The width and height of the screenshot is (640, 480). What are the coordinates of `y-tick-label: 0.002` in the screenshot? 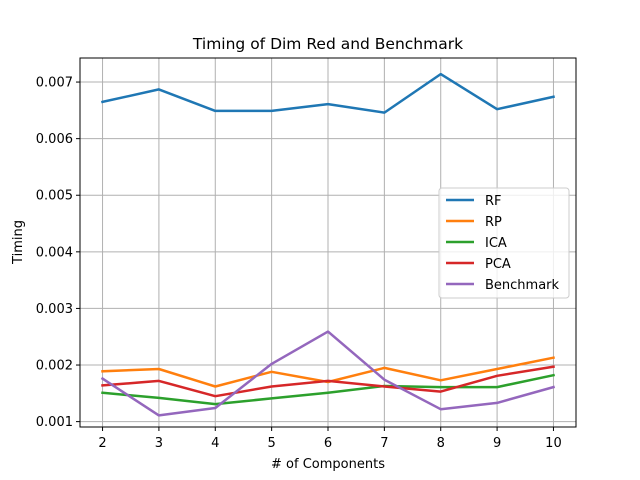 It's located at (54, 366).